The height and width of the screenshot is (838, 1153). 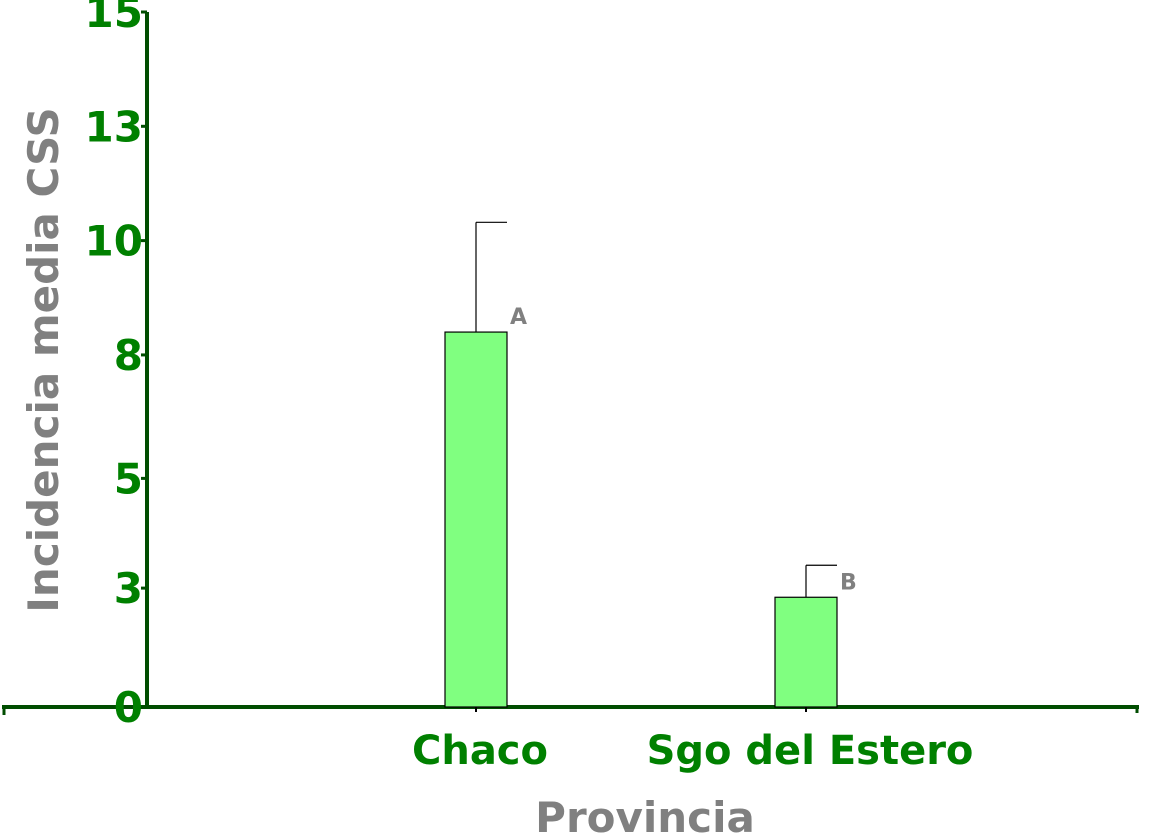 What do you see at coordinates (128, 707) in the screenshot?
I see `y-tick-label: 0` at bounding box center [128, 707].